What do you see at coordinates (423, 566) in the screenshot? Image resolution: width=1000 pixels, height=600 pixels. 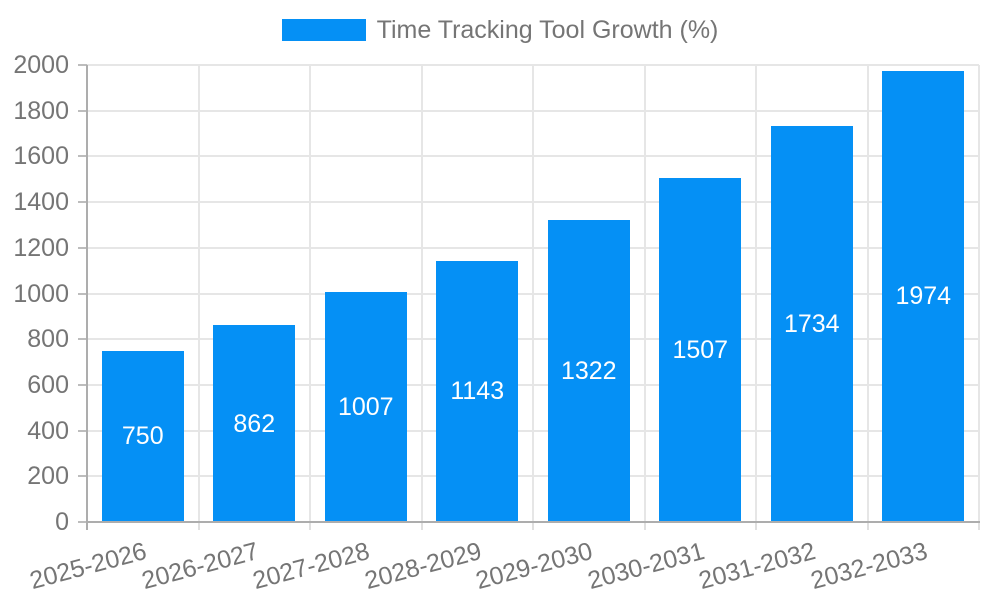 I see `x-tick-label-text: 2028-2029` at bounding box center [423, 566].